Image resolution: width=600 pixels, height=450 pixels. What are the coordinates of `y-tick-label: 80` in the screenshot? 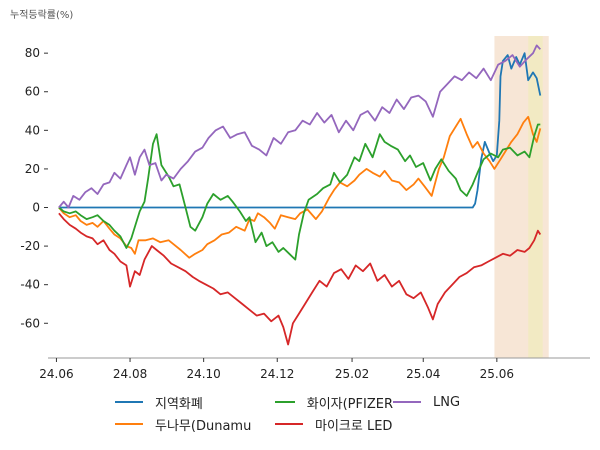 It's located at (32, 53).